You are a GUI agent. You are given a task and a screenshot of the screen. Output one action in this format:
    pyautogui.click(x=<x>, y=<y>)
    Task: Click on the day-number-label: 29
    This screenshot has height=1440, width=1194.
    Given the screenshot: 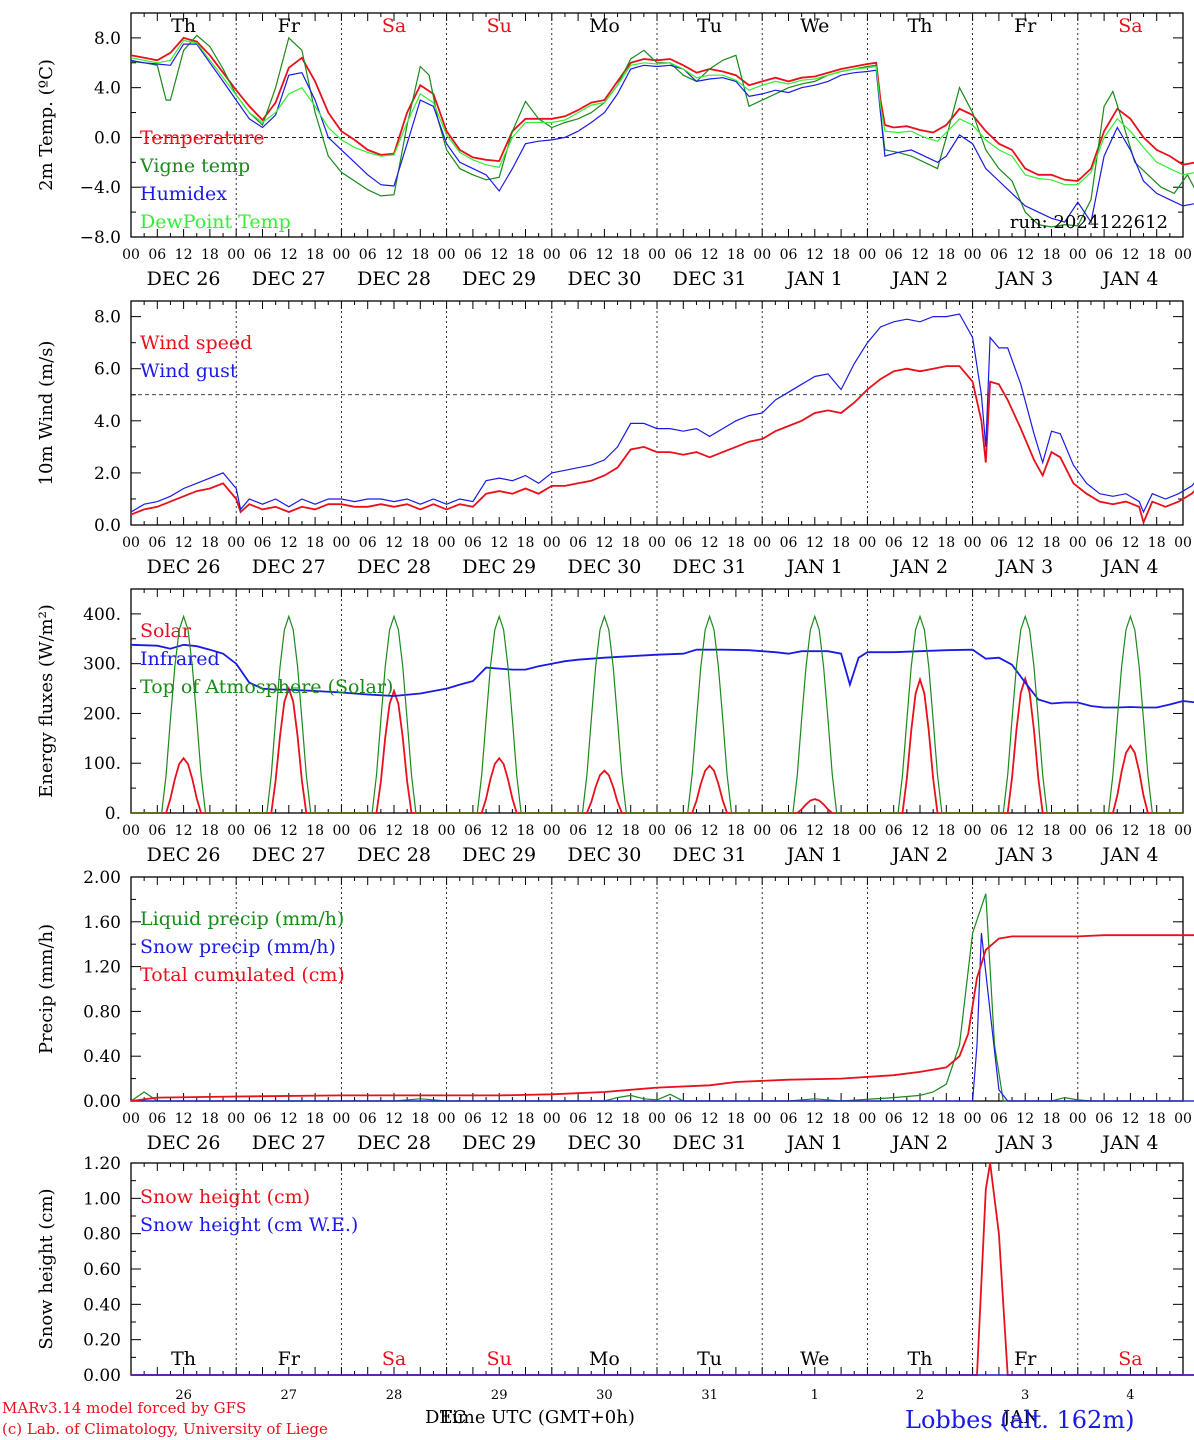 What is the action you would take?
    pyautogui.click(x=499, y=1395)
    